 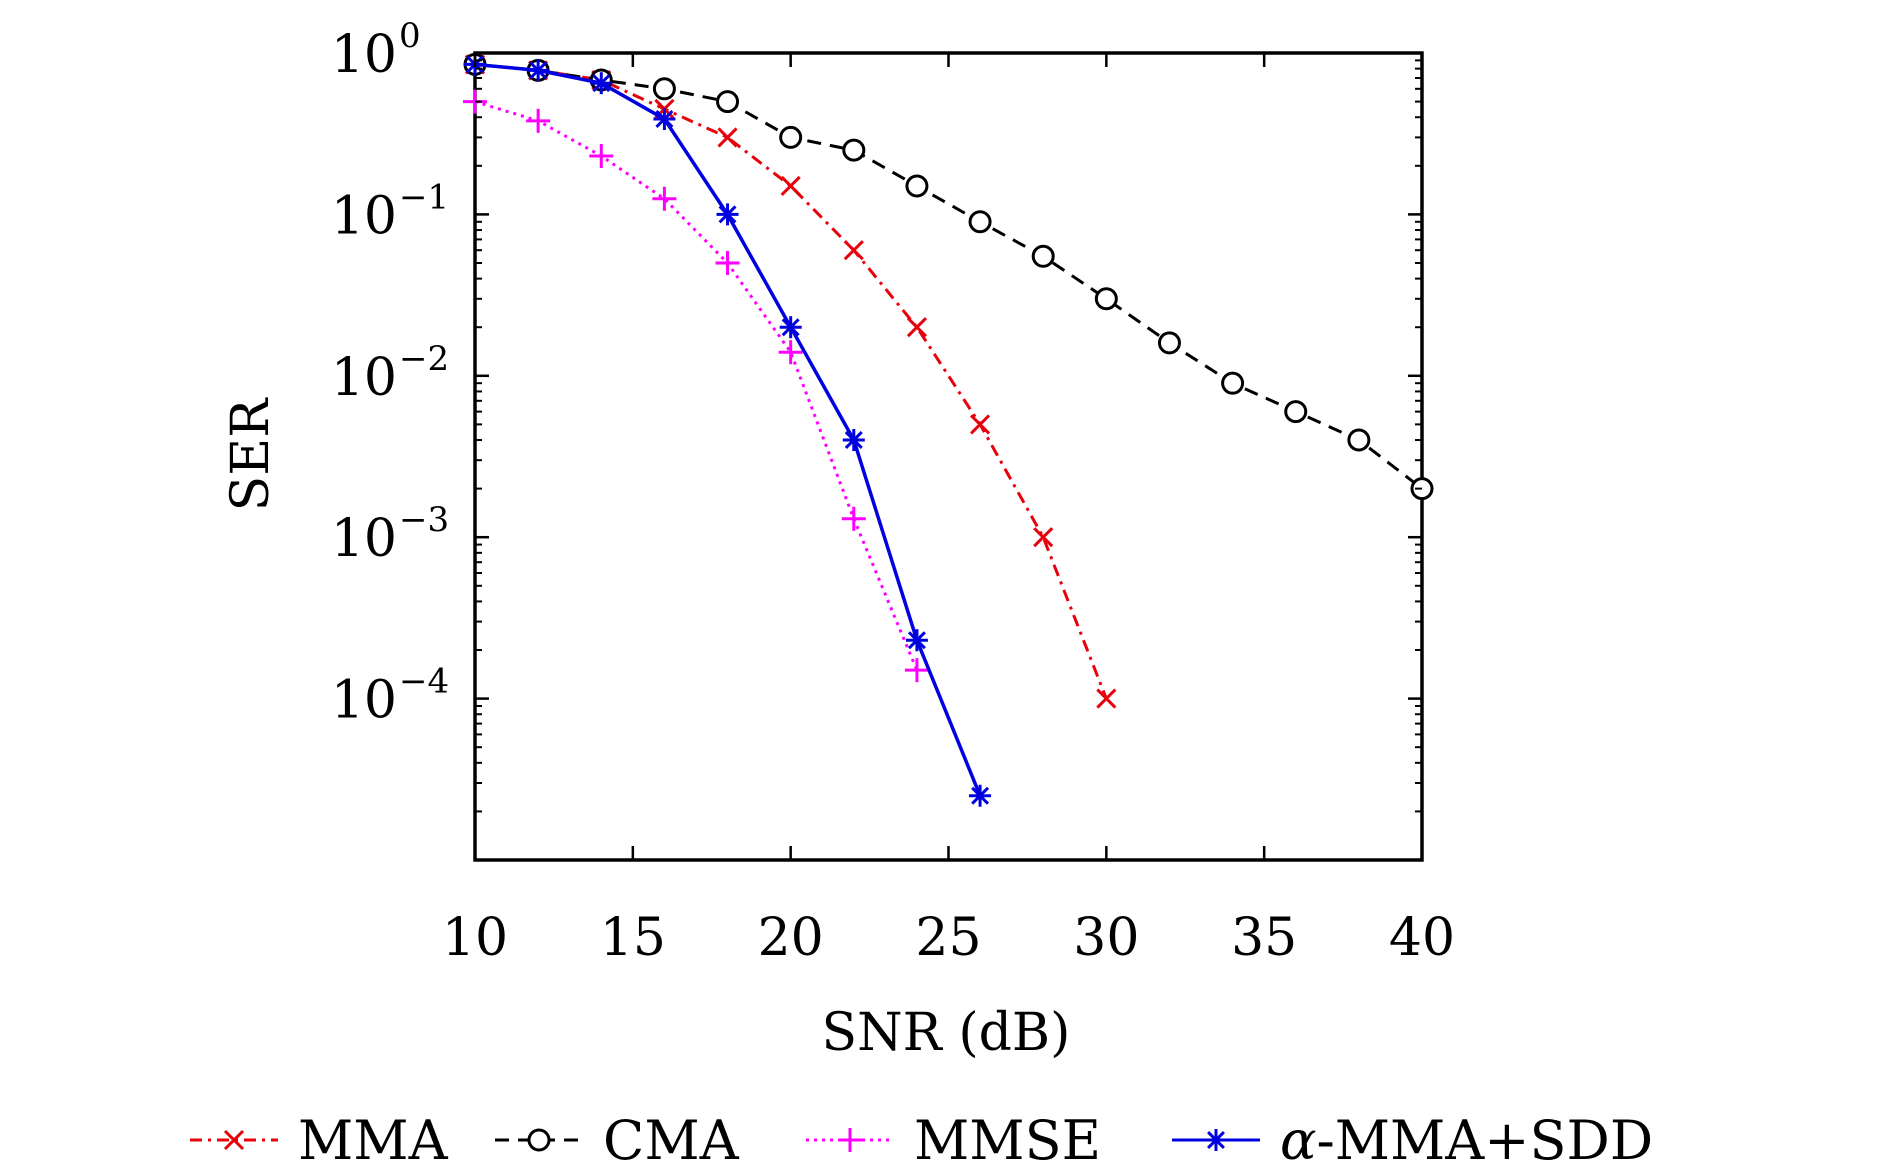 What do you see at coordinates (1007, 1140) in the screenshot?
I see `legend-label: MMSE` at bounding box center [1007, 1140].